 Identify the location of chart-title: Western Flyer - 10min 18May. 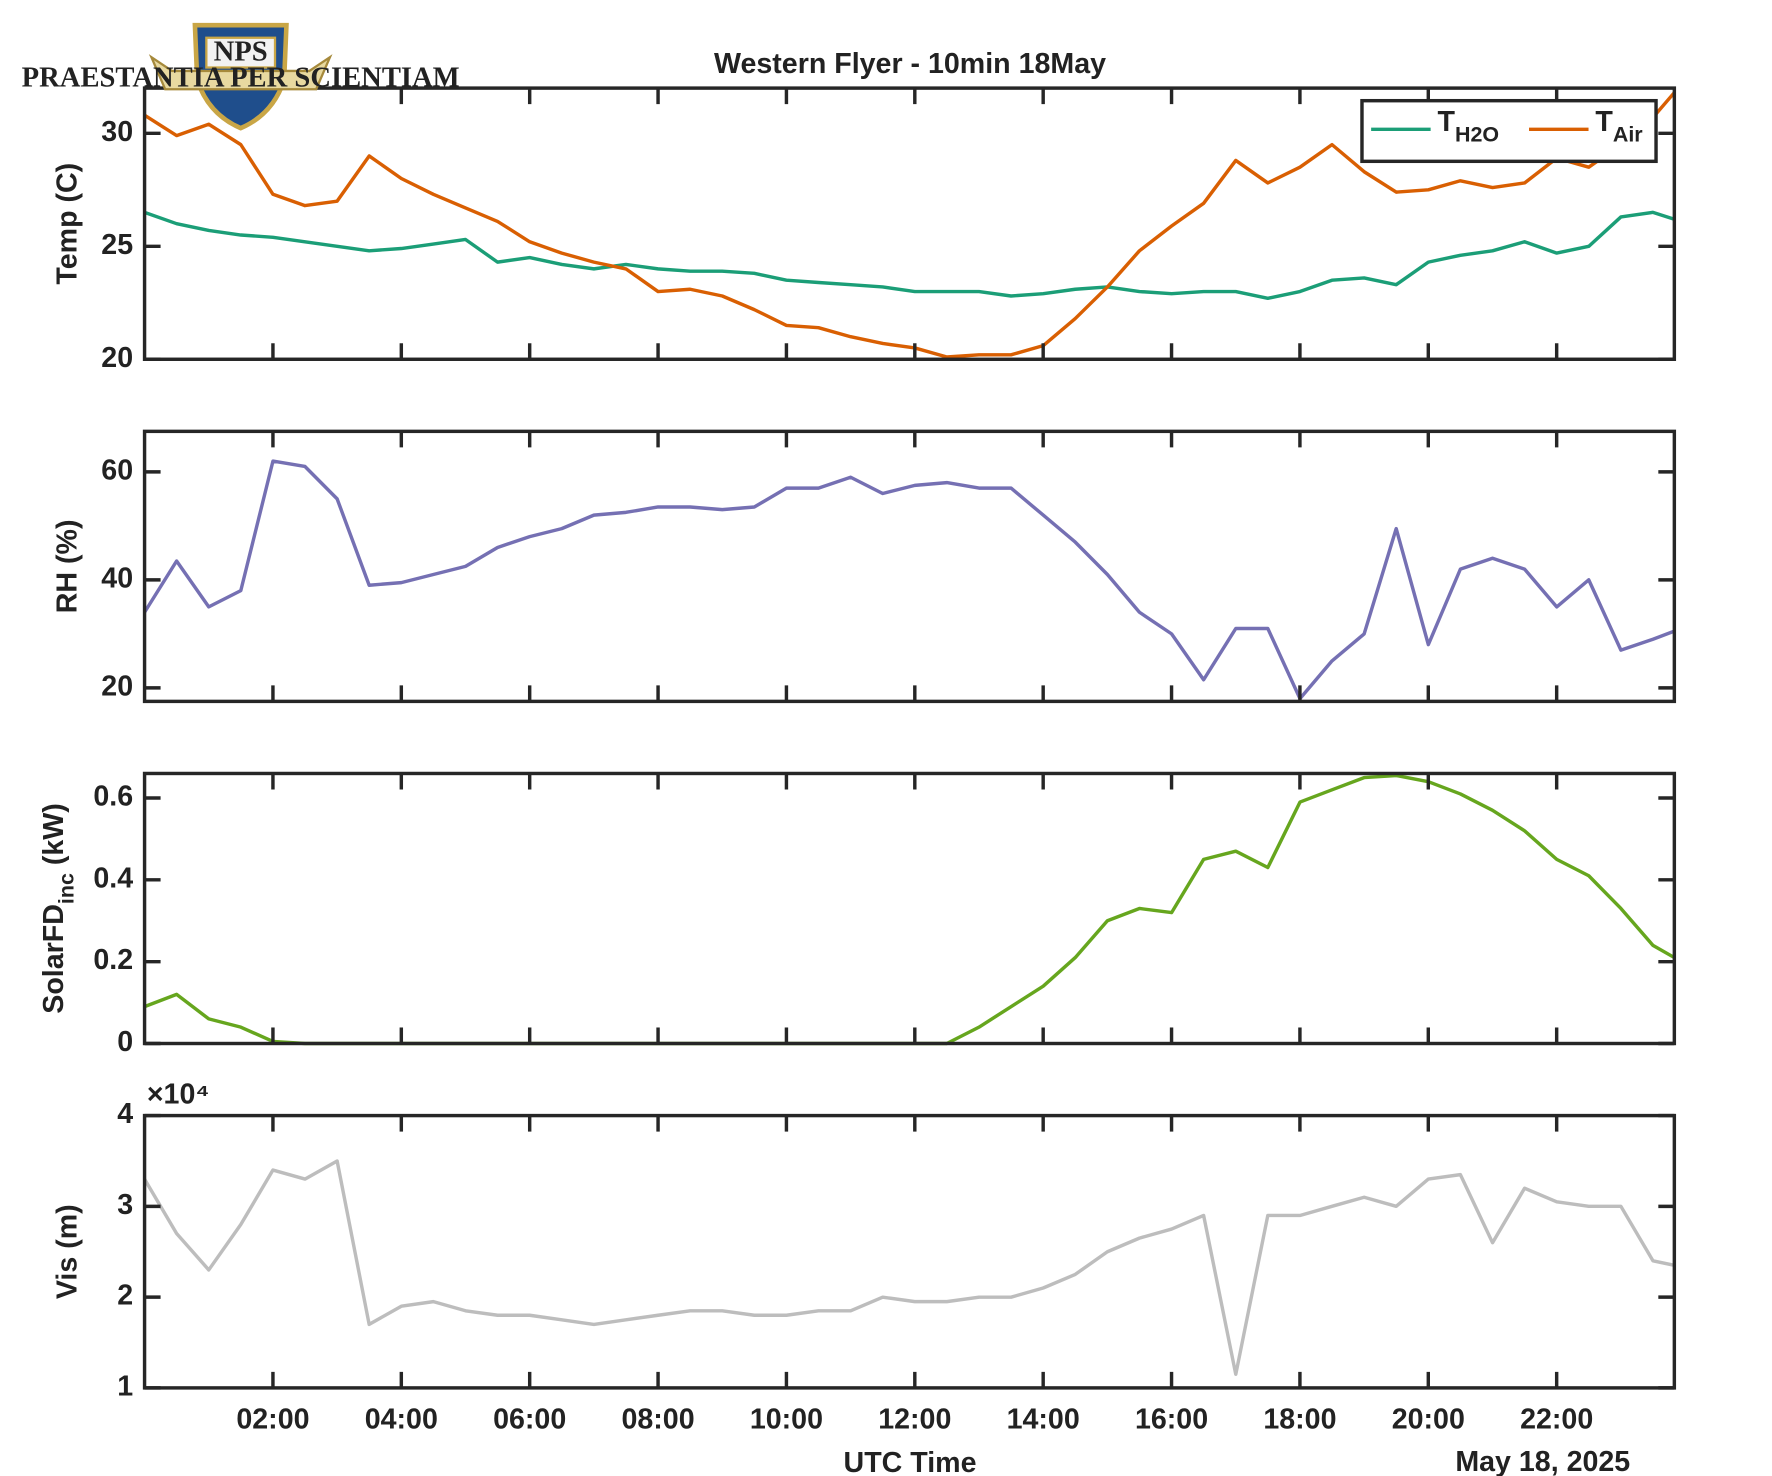
(910, 64).